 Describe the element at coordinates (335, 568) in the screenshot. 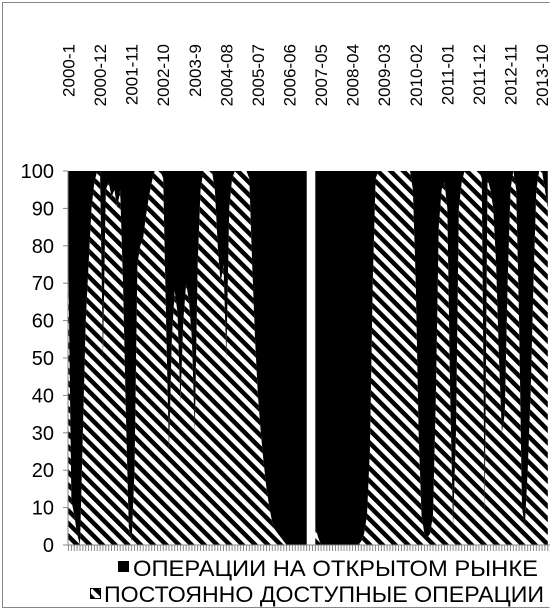

I see `legend-label-open-market-operations: ОПЕРАЦИИ НА ОТКРЫТОМ РЫНКЕ` at that location.